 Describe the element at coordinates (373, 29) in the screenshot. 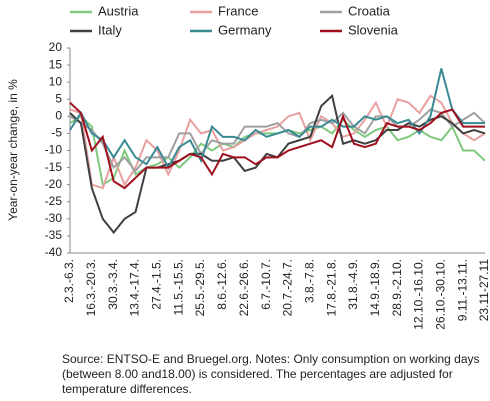

I see `legend-label: Slovenia` at that location.